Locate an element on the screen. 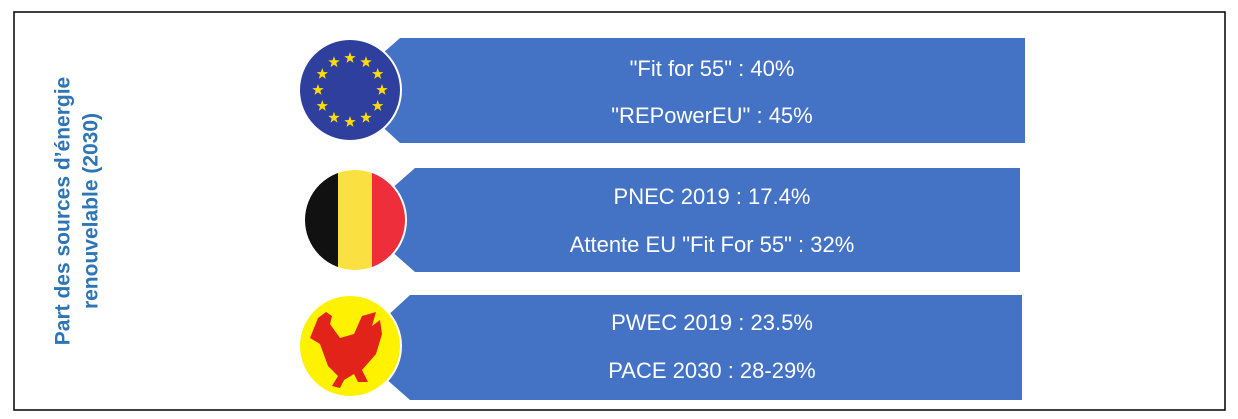 Image resolution: width=1238 pixels, height=419 pixels. flag-ring is located at coordinates (355, 220).